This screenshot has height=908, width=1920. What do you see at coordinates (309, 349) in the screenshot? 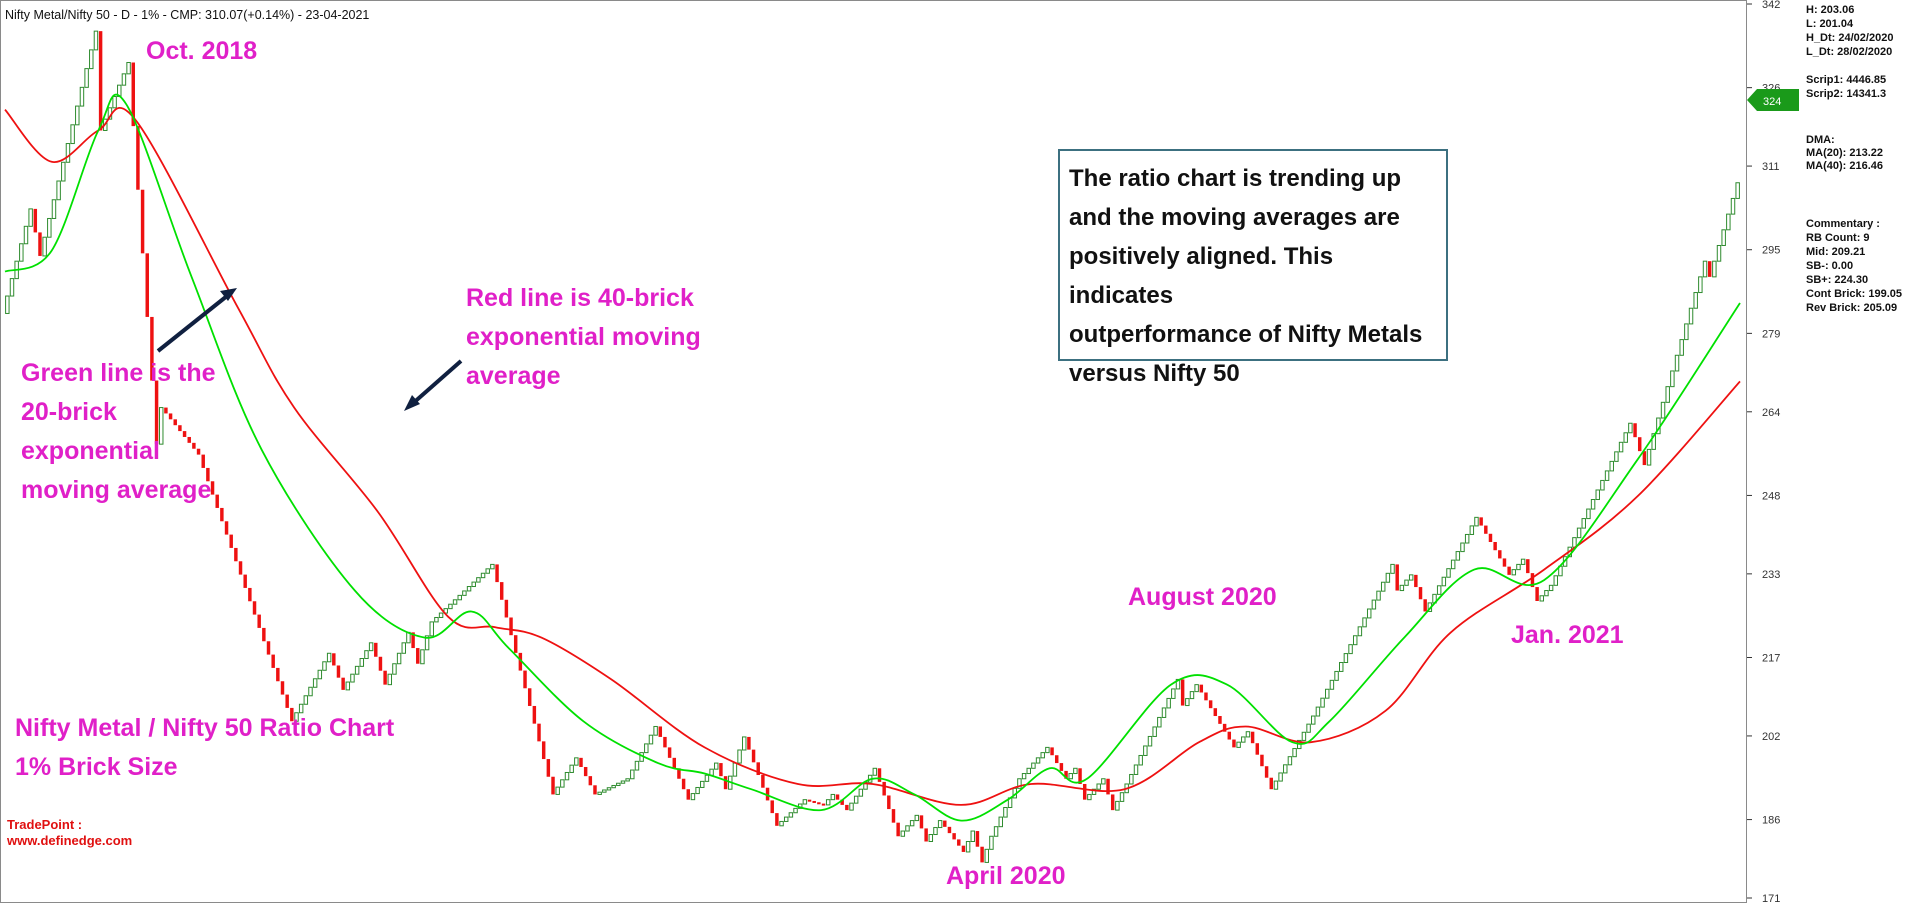
I see `annotation-arrows` at bounding box center [309, 349].